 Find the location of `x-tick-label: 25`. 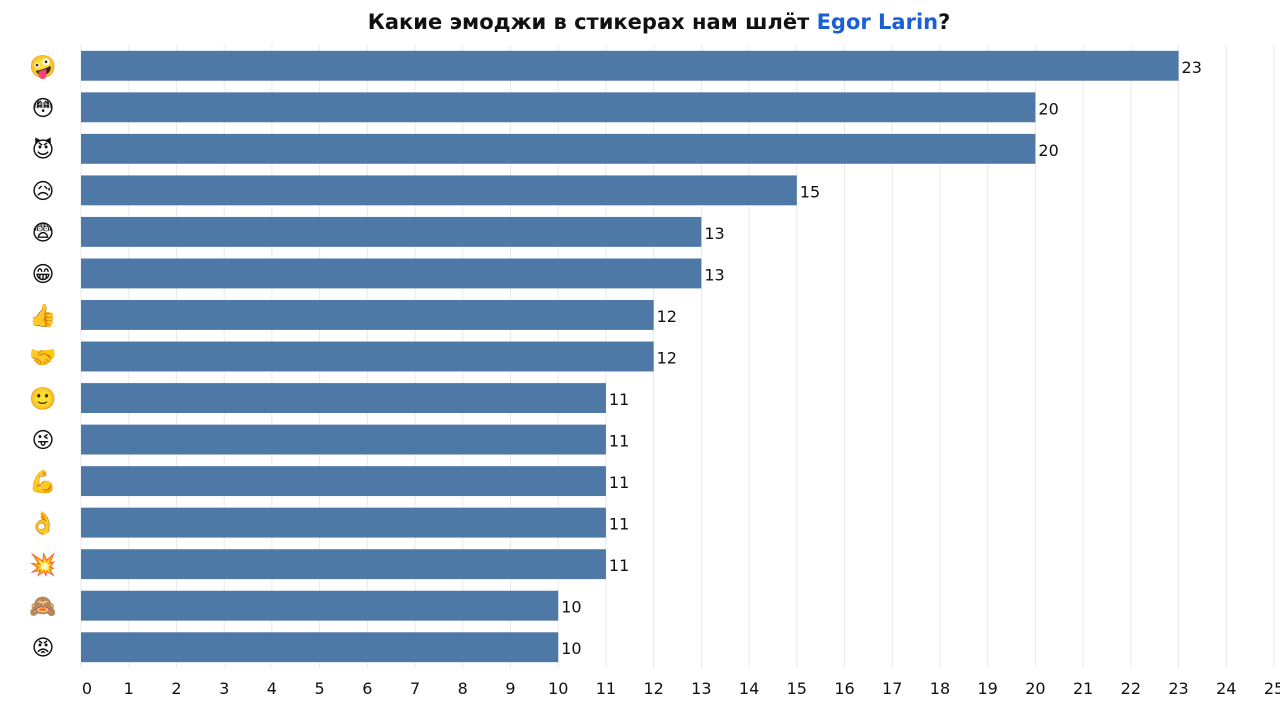

x-tick-label: 25 is located at coordinates (1272, 688).